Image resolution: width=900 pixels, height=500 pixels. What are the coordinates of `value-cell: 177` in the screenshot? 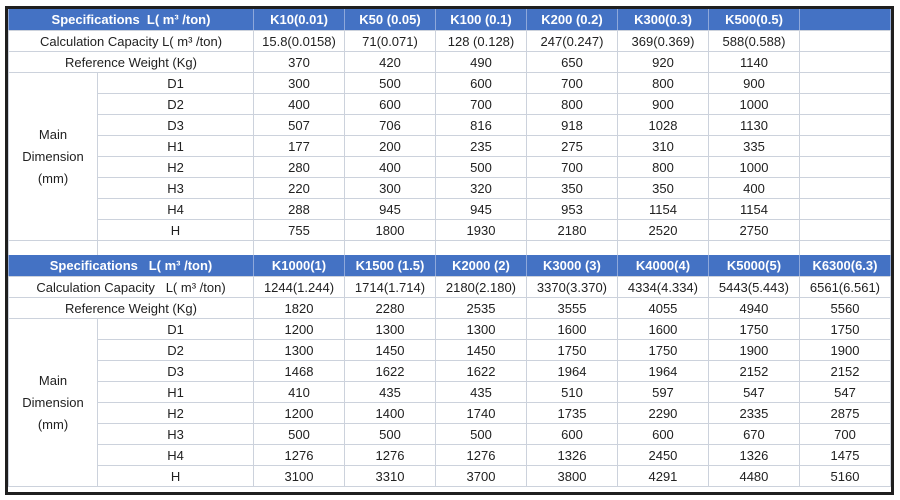 It's located at (299, 146).